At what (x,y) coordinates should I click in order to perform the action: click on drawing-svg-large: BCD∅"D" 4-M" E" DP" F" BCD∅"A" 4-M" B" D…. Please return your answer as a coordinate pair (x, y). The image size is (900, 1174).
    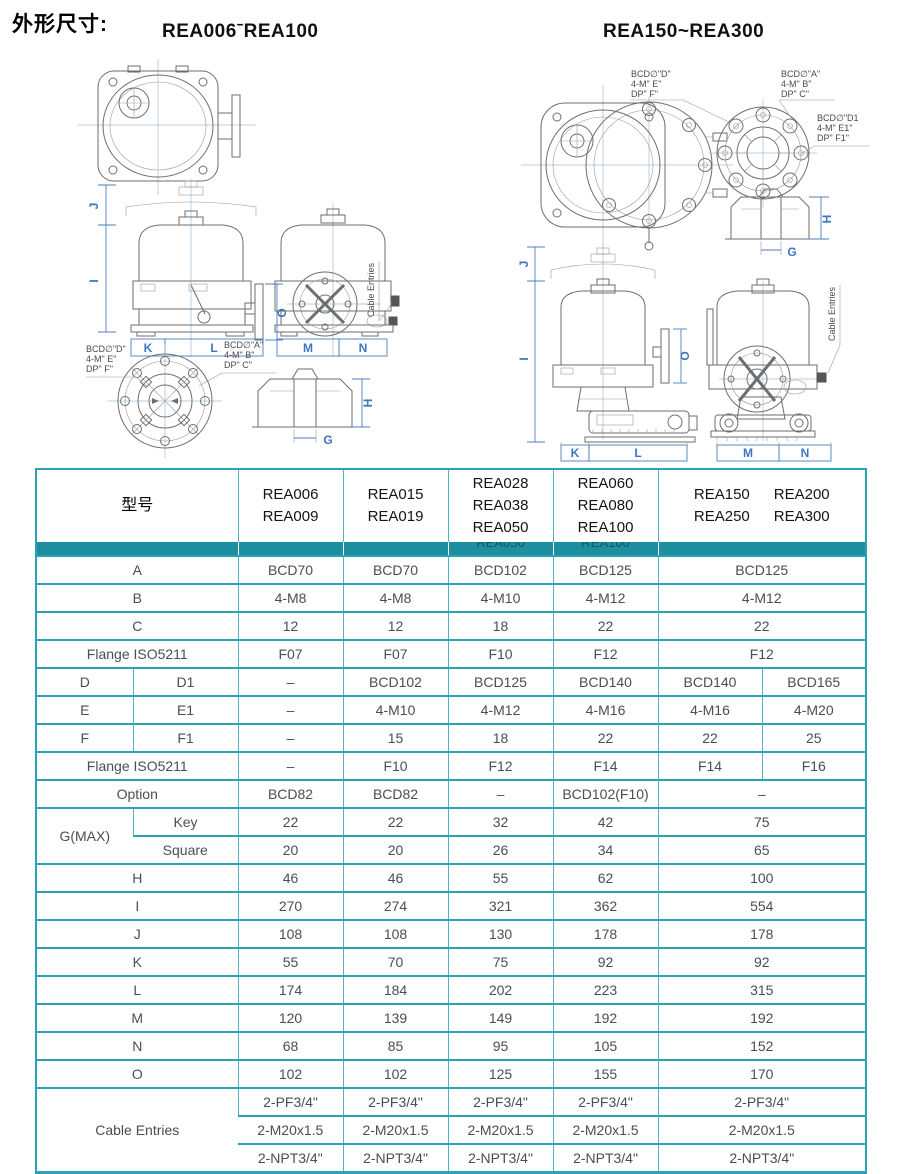
    Looking at the image, I should click on (693, 265).